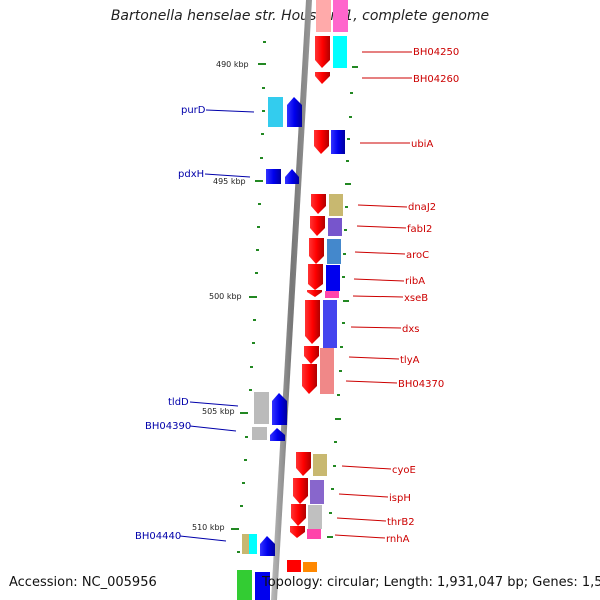 The image size is (600, 600). What do you see at coordinates (410, 360) in the screenshot?
I see `gene-label: tlyA` at bounding box center [410, 360].